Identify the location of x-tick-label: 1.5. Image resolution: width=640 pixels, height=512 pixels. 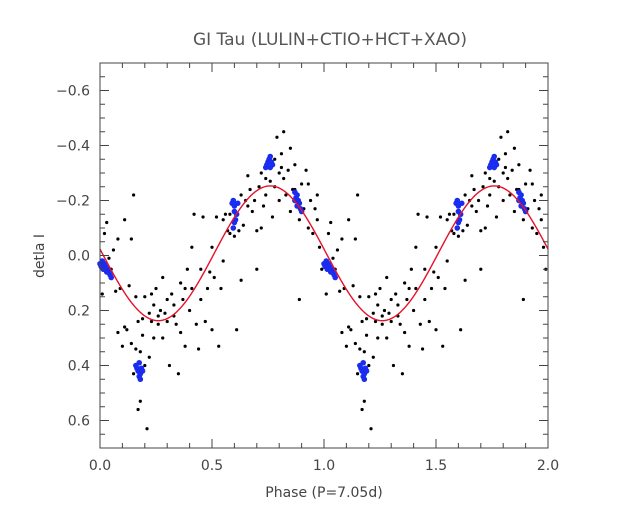
(436, 466).